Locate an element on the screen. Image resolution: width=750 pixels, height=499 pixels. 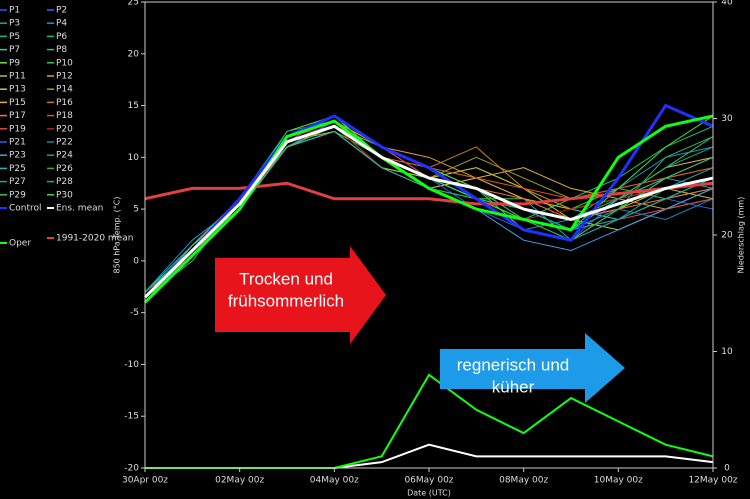
legend-label: P12 is located at coordinates (64, 77).